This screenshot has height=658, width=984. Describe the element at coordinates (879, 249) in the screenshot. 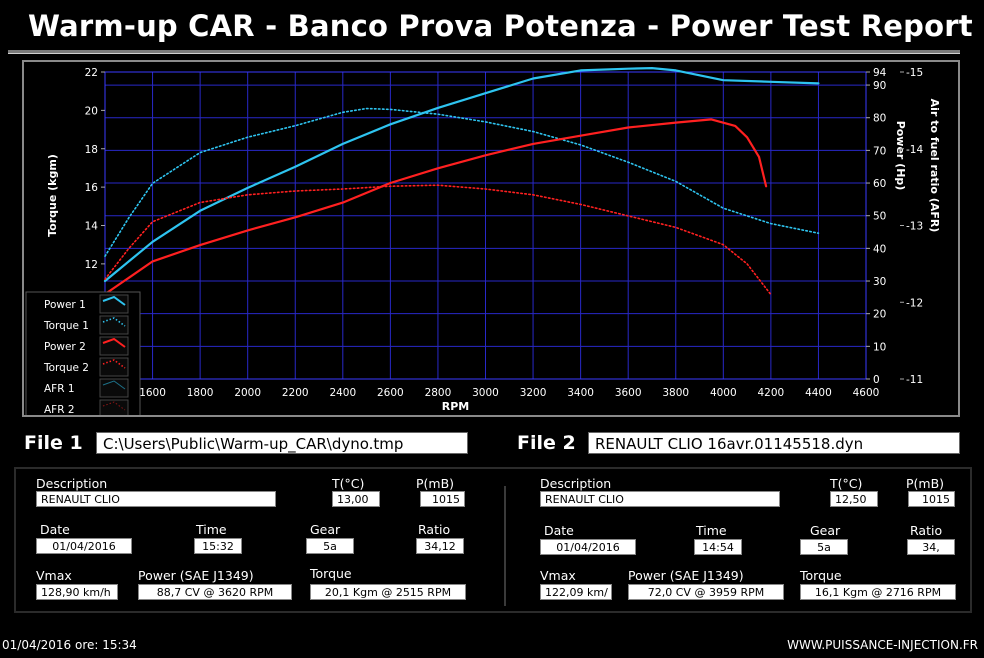

I see `y-power-tick-label: 40` at that location.